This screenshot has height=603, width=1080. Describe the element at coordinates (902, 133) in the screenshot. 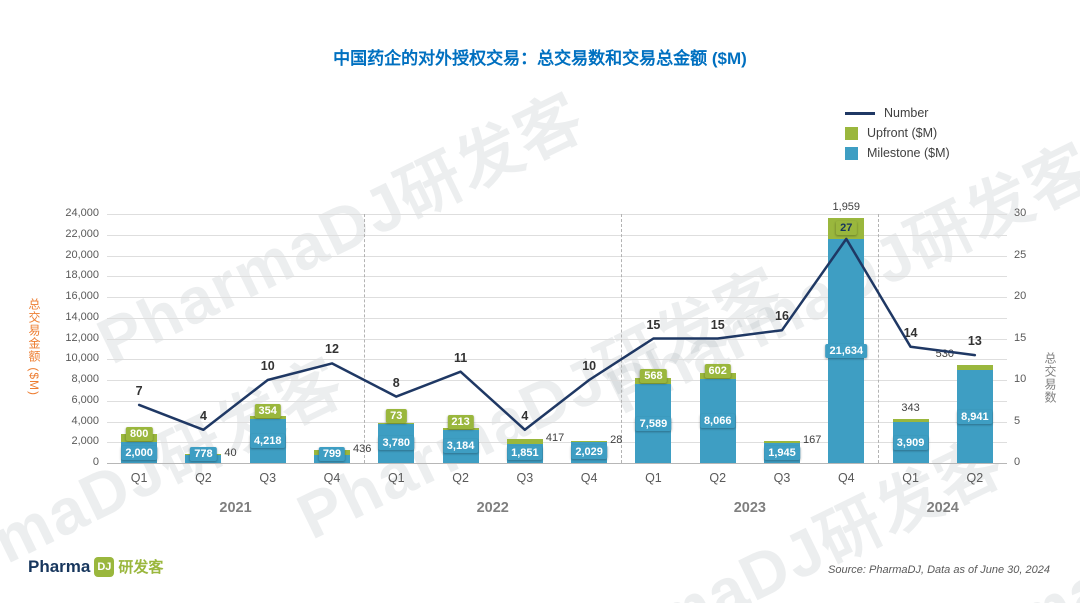

I see `legend-label-upfront: Upfront ($M)` at that location.